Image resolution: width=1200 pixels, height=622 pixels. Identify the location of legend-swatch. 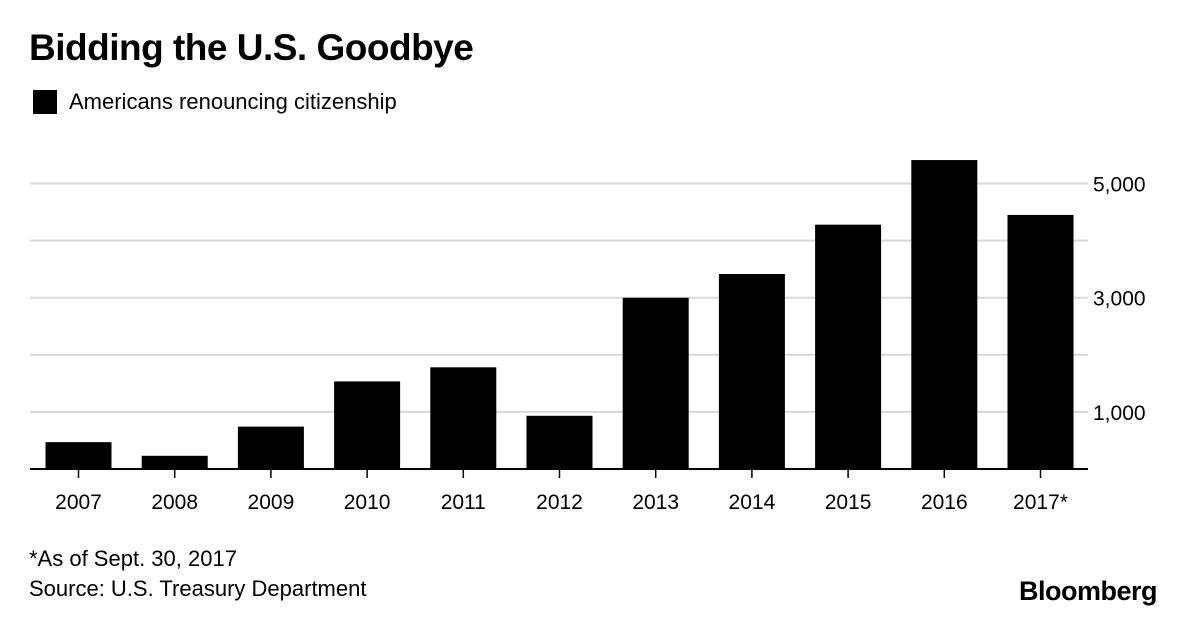
(45, 102).